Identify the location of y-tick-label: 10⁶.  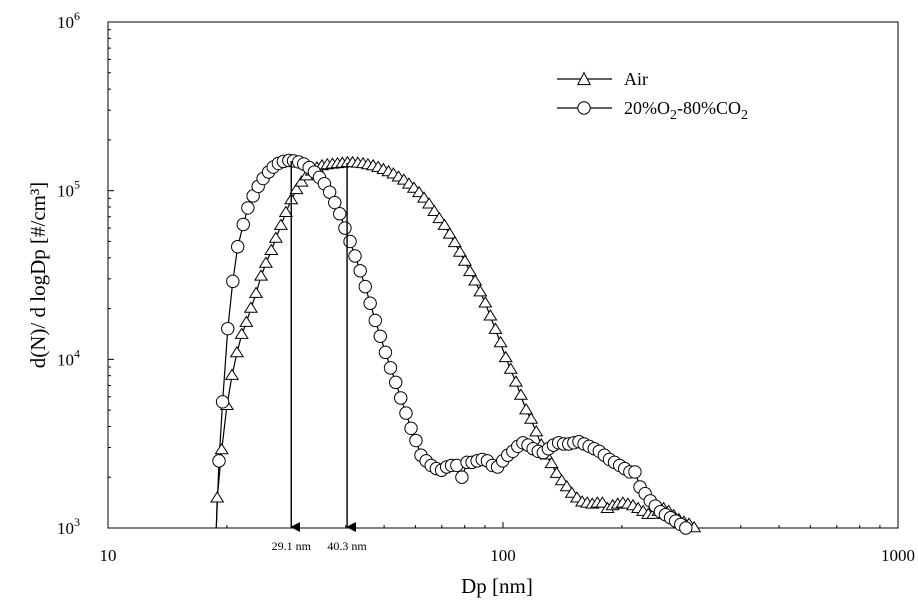
(68, 20).